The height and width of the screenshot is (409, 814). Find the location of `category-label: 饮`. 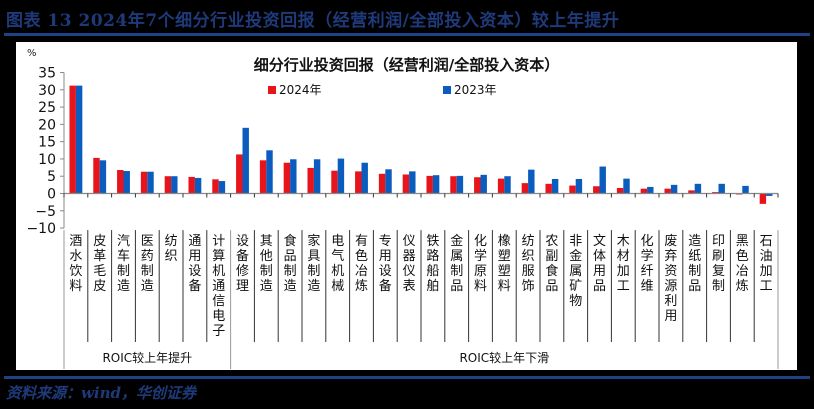

category-label: 饮 is located at coordinates (75, 271).